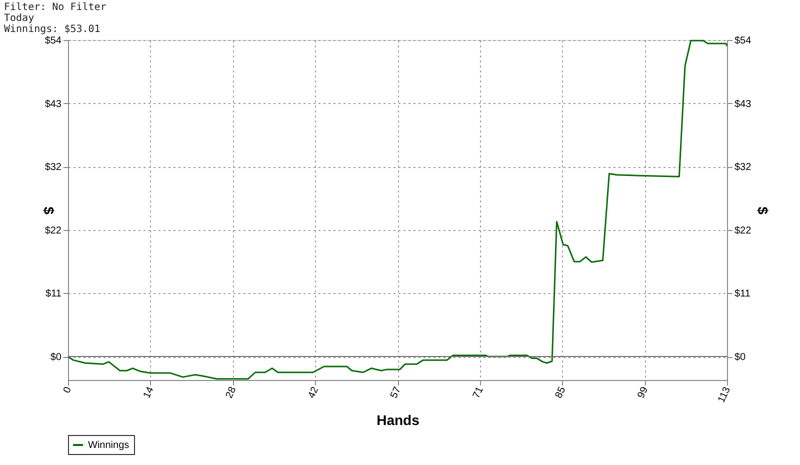 The height and width of the screenshot is (465, 800). What do you see at coordinates (314, 392) in the screenshot?
I see `x-tick-label: 42` at bounding box center [314, 392].